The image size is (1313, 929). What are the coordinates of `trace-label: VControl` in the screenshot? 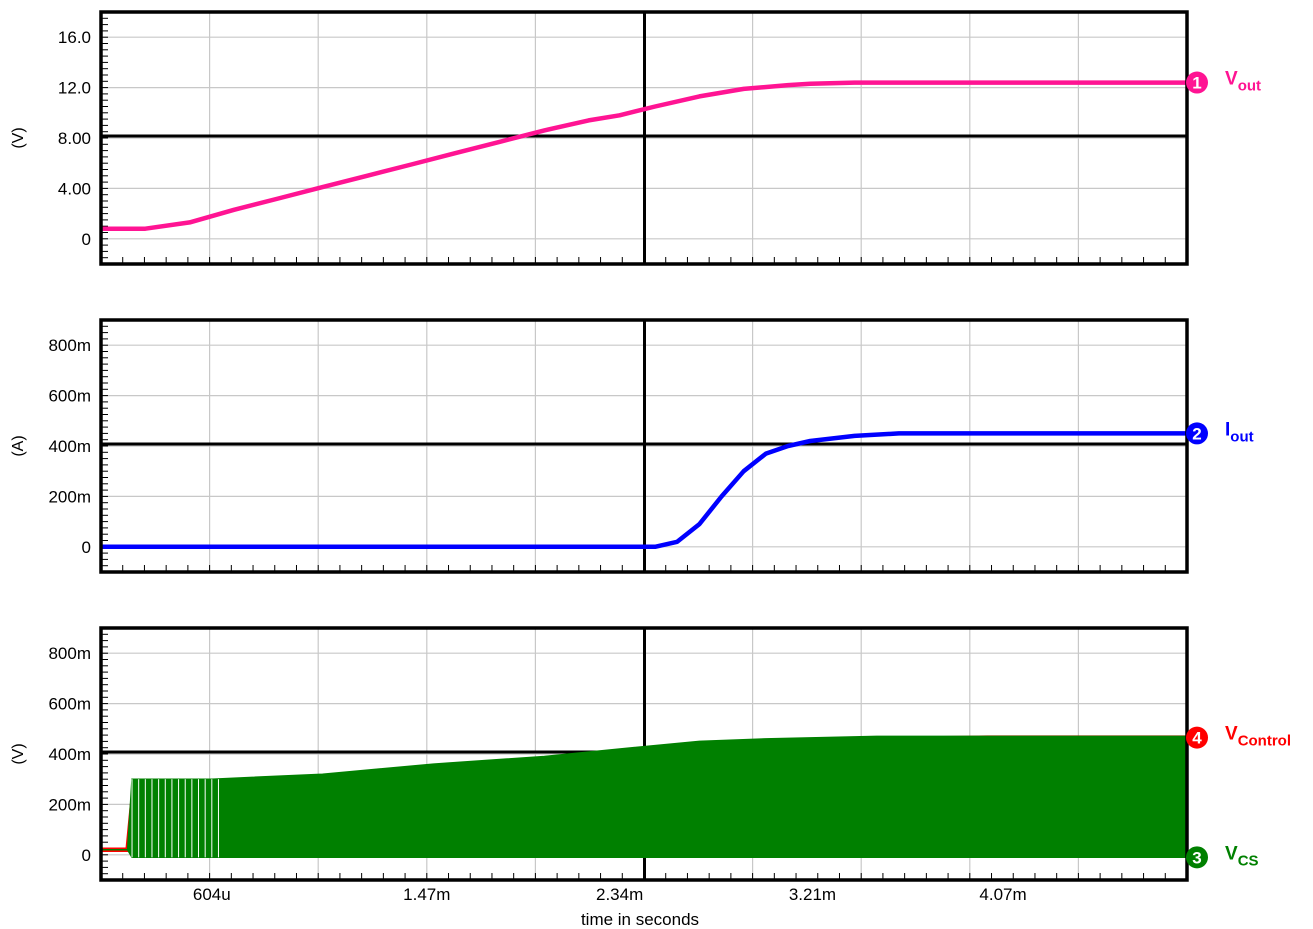 It's located at (1258, 737).